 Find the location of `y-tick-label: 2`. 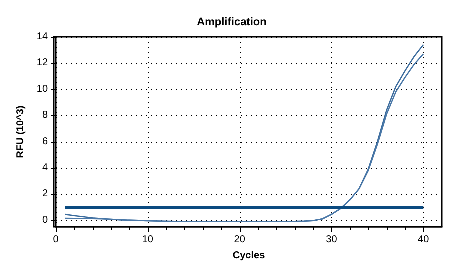

y-tick-label: 2 is located at coordinates (45, 194).